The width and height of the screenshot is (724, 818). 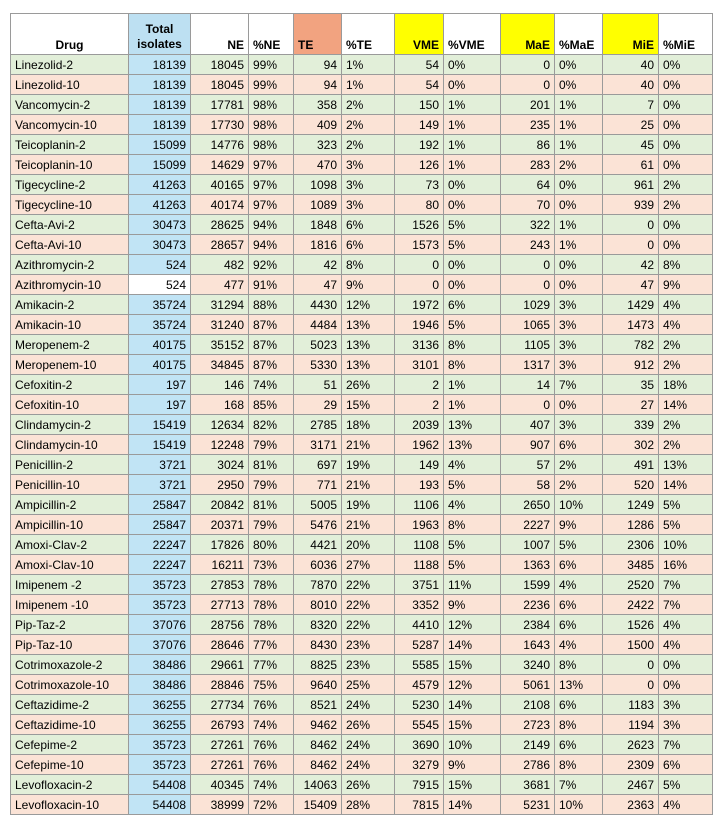 What do you see at coordinates (630, 744) in the screenshot?
I see `cell-mie: 2623` at bounding box center [630, 744].